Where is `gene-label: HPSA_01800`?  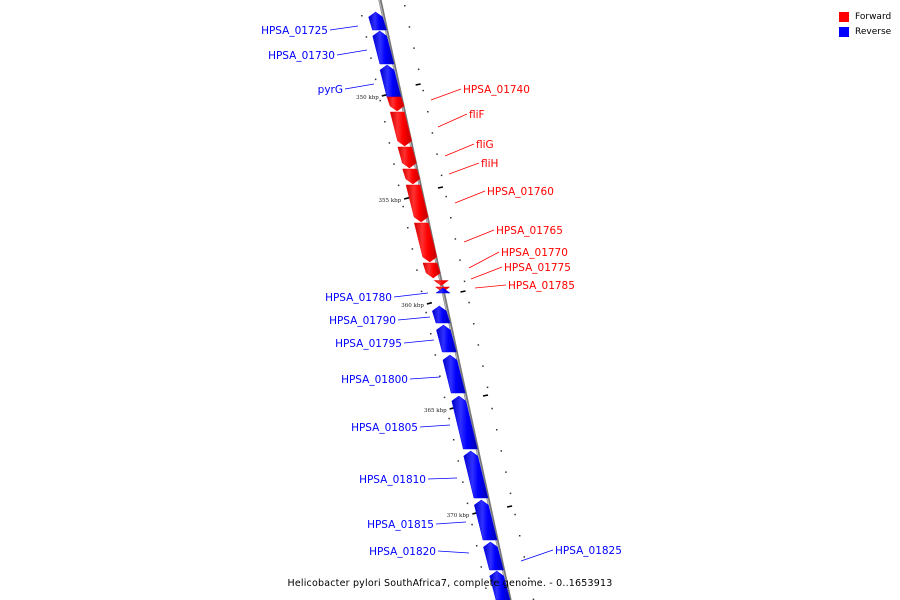
gene-label: HPSA_01800 is located at coordinates (374, 380).